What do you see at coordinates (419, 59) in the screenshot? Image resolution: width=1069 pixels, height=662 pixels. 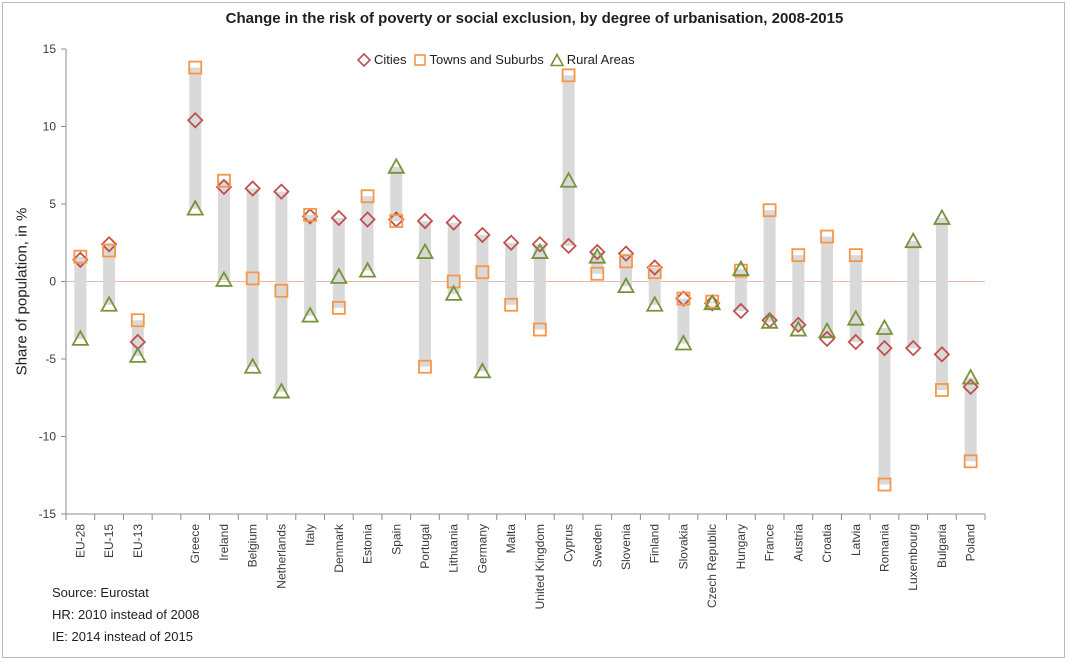 I see `square-icon` at bounding box center [419, 59].